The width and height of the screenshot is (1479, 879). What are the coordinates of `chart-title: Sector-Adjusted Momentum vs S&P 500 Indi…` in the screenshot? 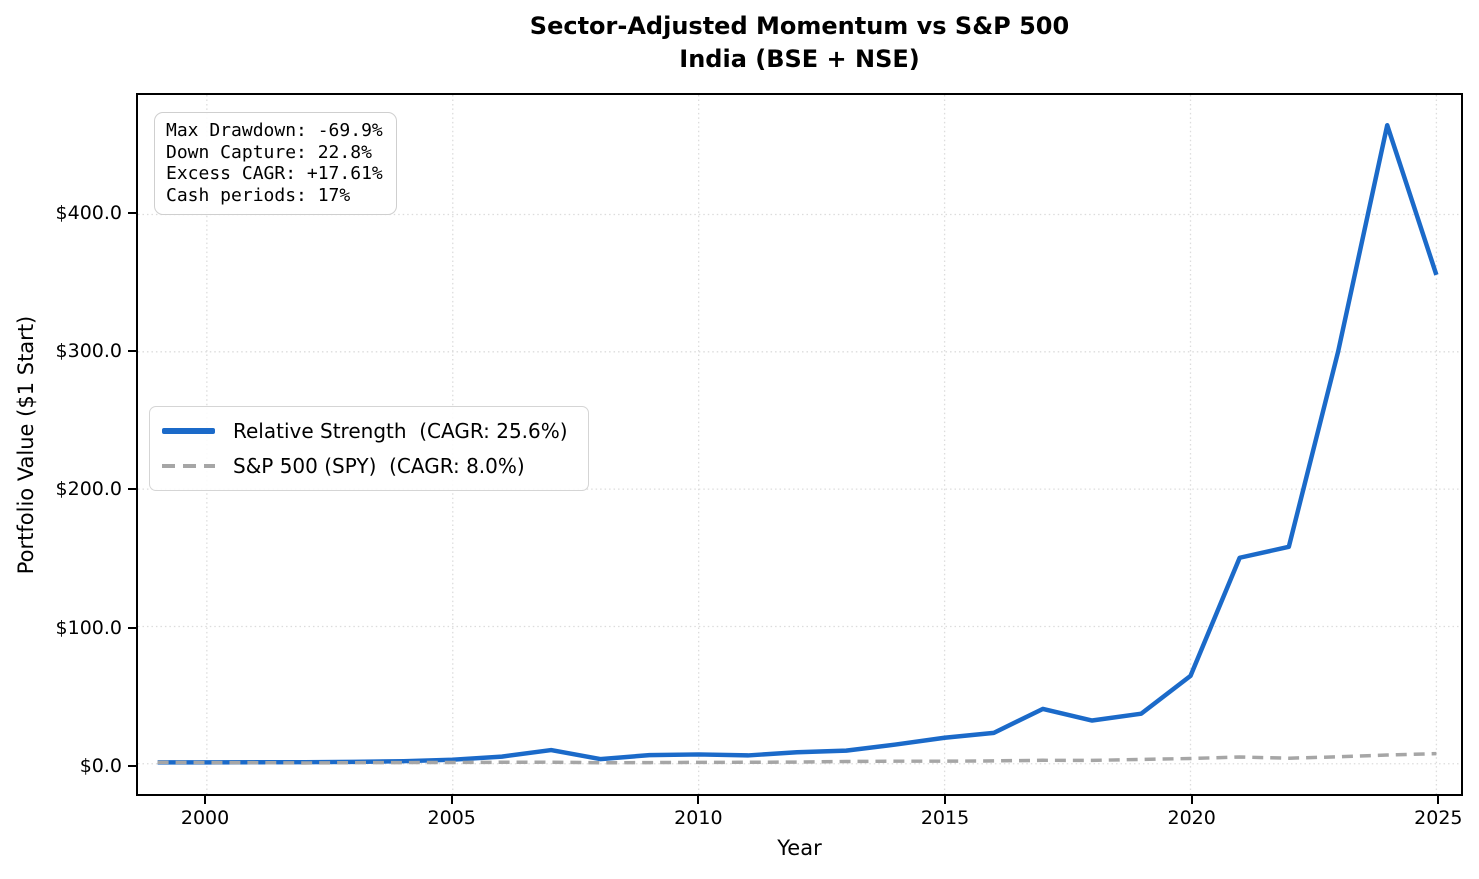 It's located at (799, 43).